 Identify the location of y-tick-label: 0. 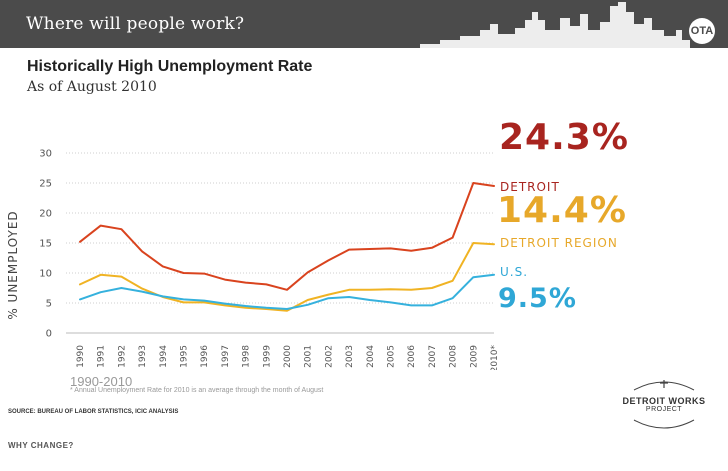
(49, 334).